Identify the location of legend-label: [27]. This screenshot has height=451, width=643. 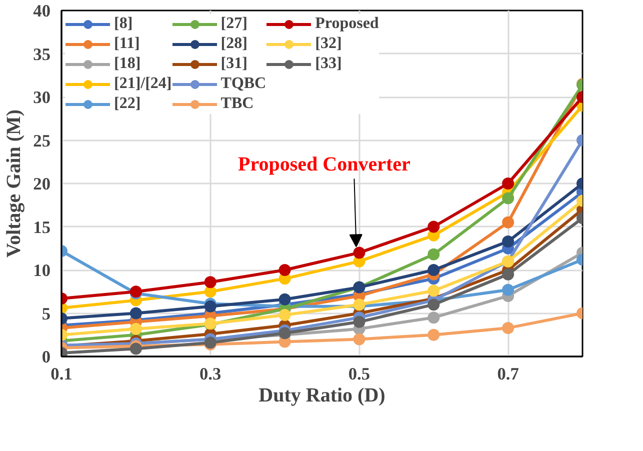
(234, 24).